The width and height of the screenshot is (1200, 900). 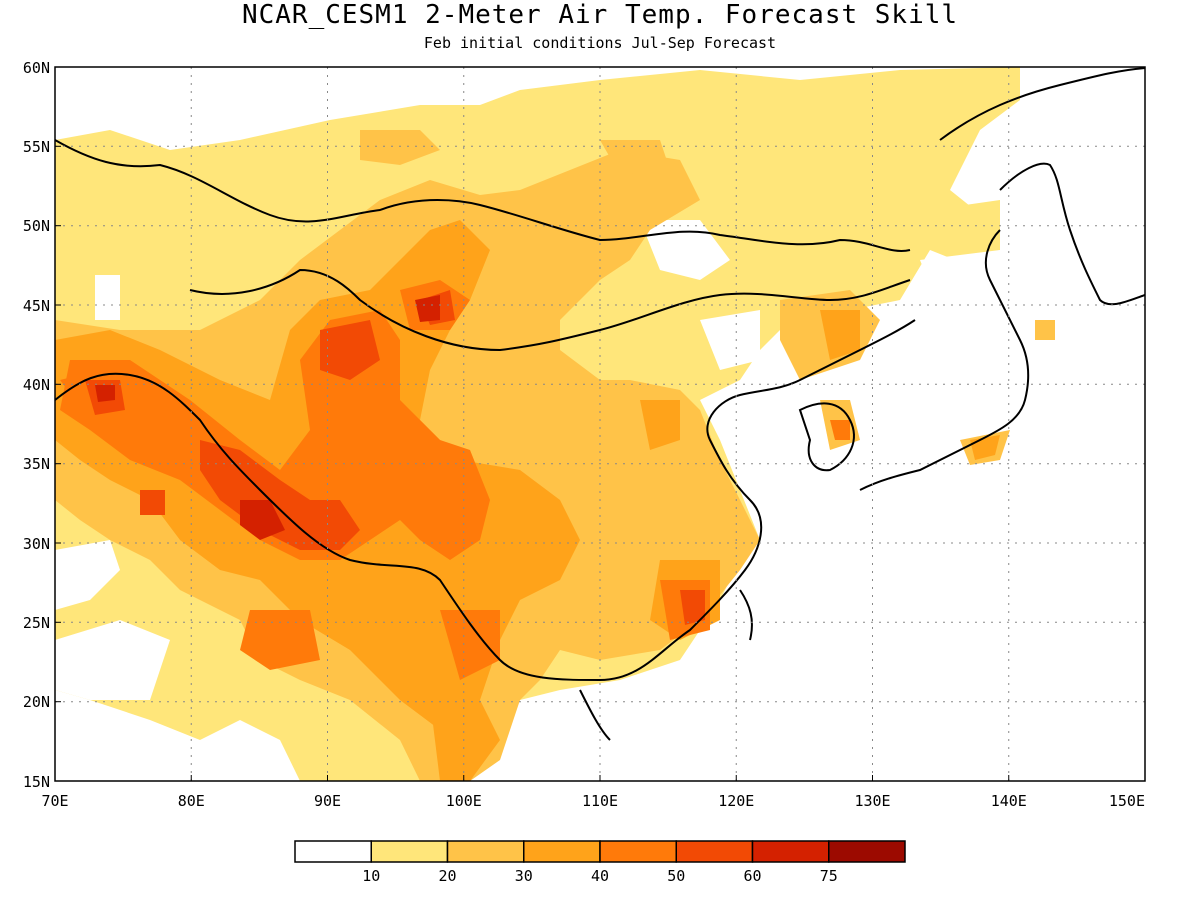 What do you see at coordinates (36, 702) in the screenshot?
I see `lat-label: 20N` at bounding box center [36, 702].